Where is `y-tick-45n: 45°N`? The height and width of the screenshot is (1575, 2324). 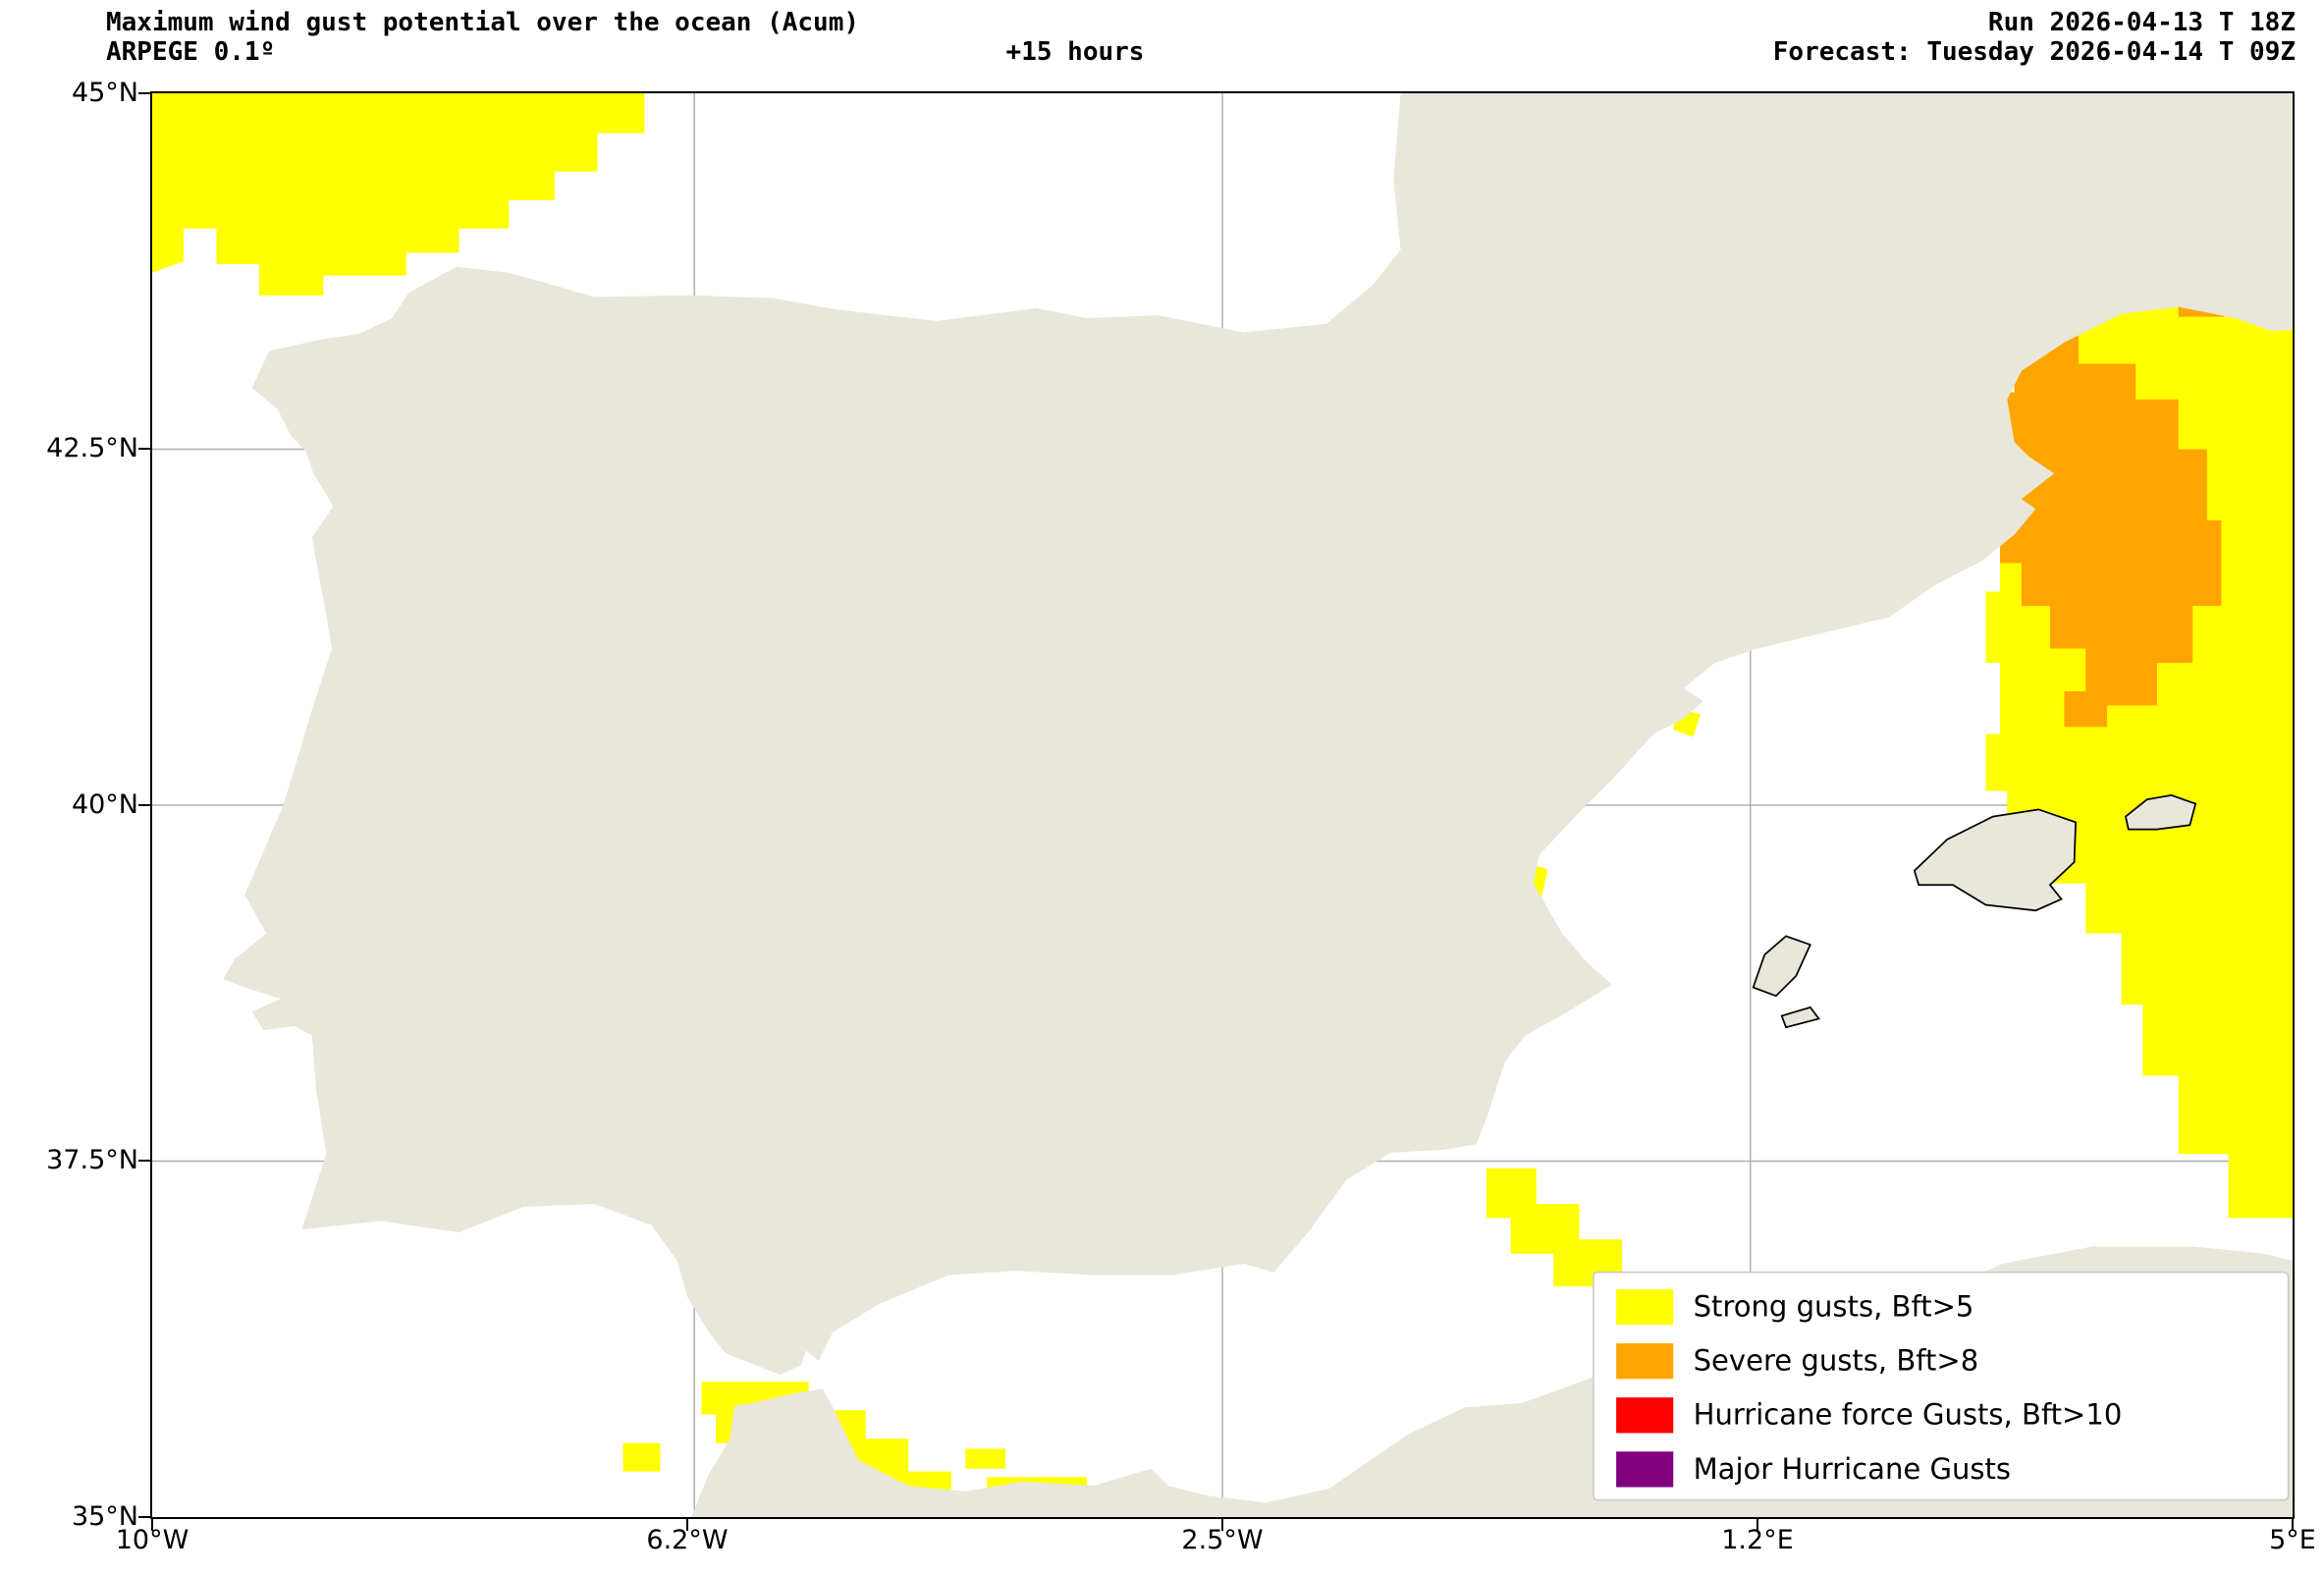
y-tick-45n: 45°N is located at coordinates (104, 93).